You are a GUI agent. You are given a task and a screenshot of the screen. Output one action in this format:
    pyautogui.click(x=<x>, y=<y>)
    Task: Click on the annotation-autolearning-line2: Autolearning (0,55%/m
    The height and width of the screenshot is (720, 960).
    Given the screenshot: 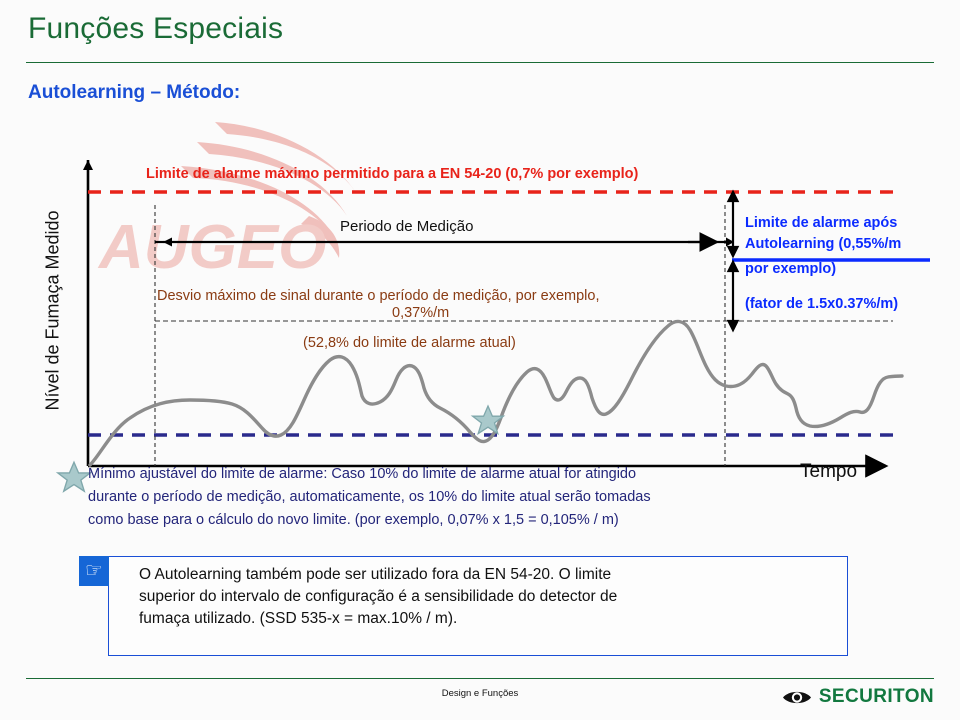 What is the action you would take?
    pyautogui.click(x=823, y=244)
    